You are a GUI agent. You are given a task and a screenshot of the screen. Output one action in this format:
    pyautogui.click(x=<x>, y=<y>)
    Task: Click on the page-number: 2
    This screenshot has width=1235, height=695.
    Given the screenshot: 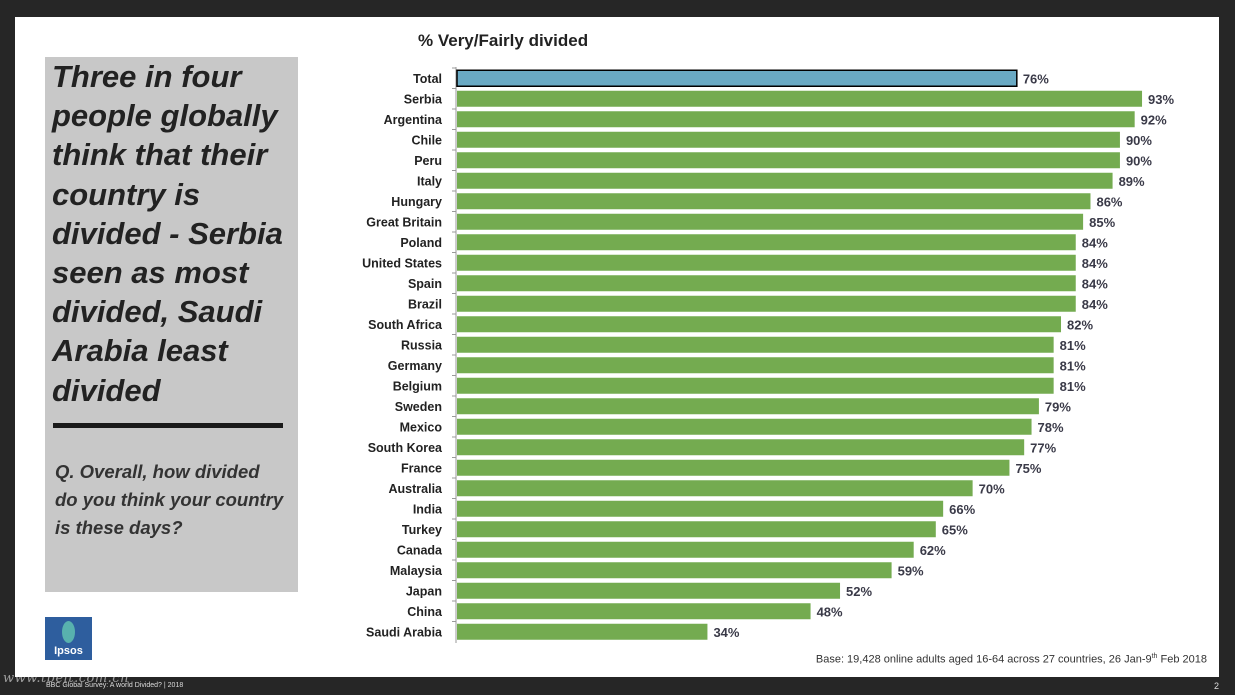 What is the action you would take?
    pyautogui.click(x=1216, y=686)
    